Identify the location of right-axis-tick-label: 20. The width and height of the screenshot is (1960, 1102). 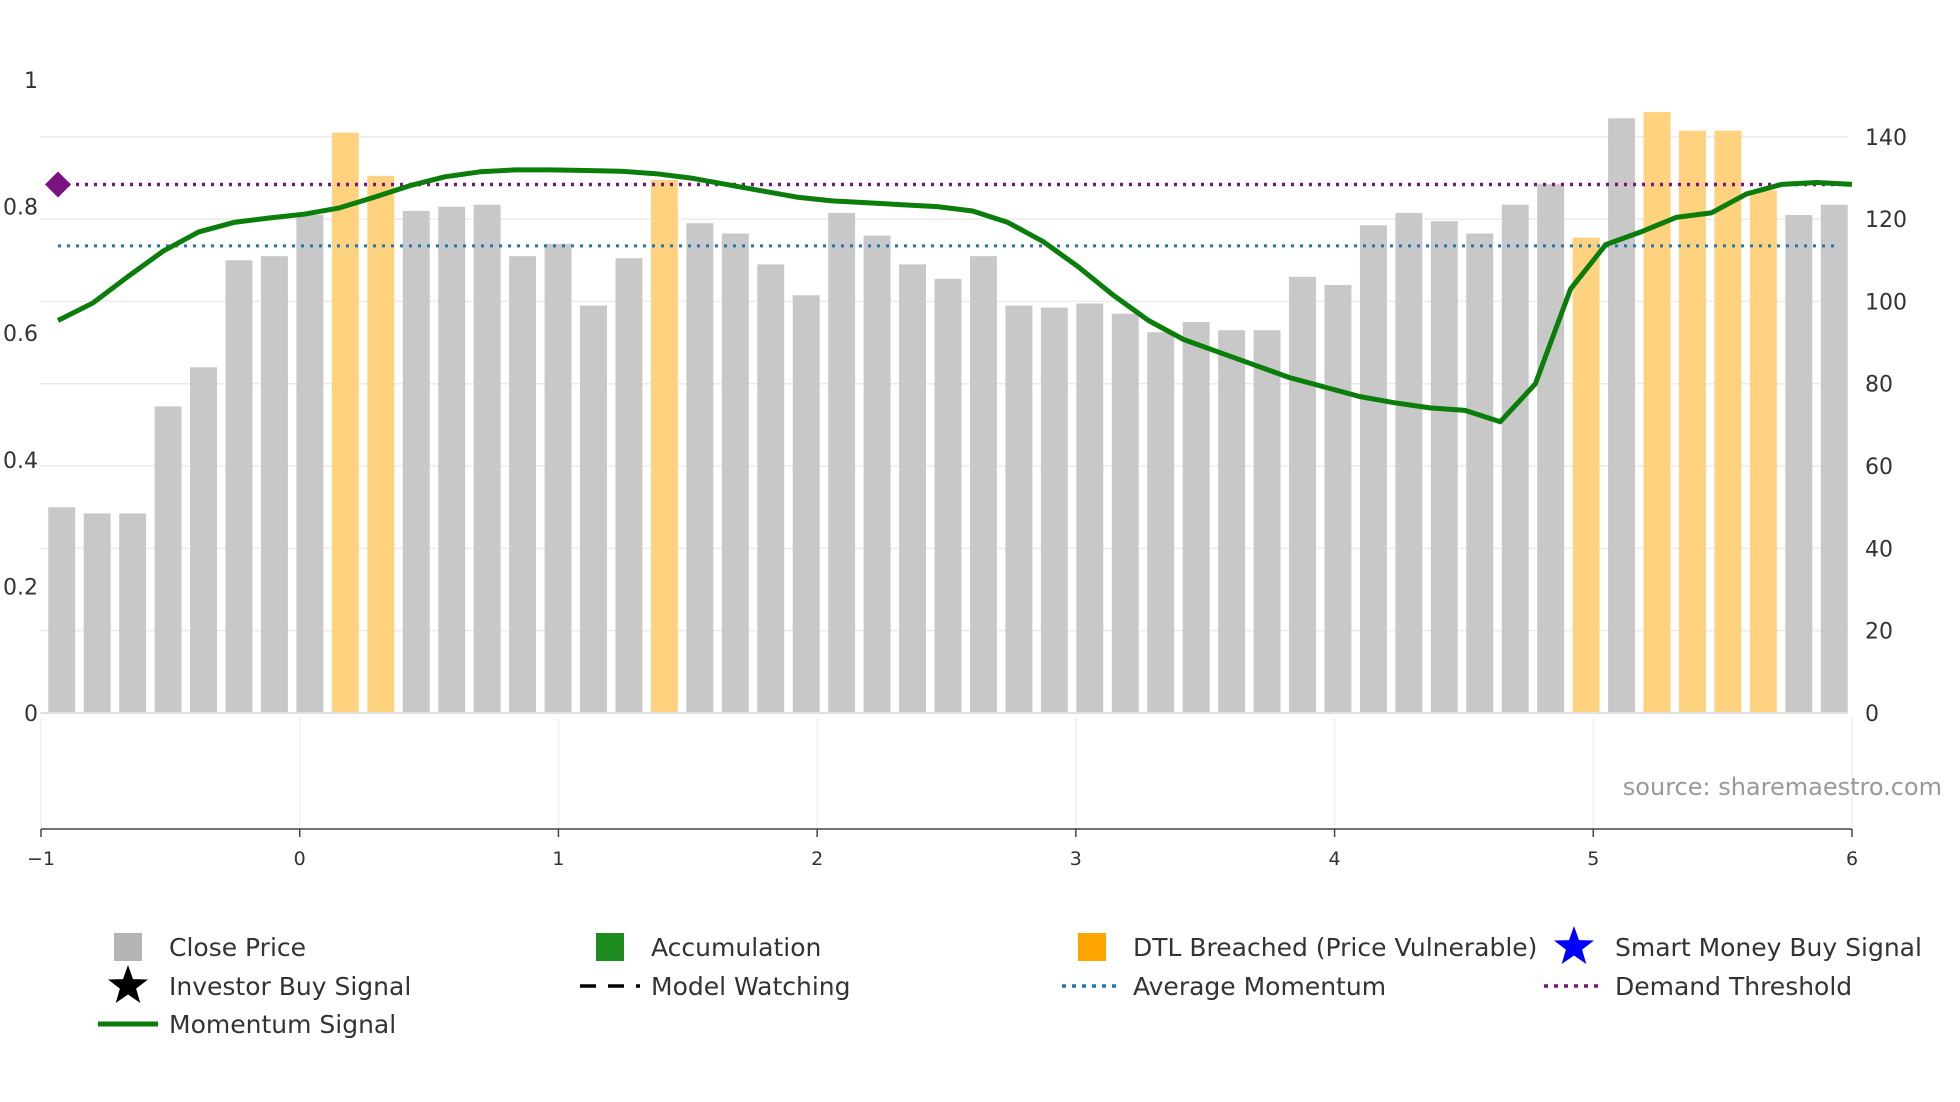
(1879, 632).